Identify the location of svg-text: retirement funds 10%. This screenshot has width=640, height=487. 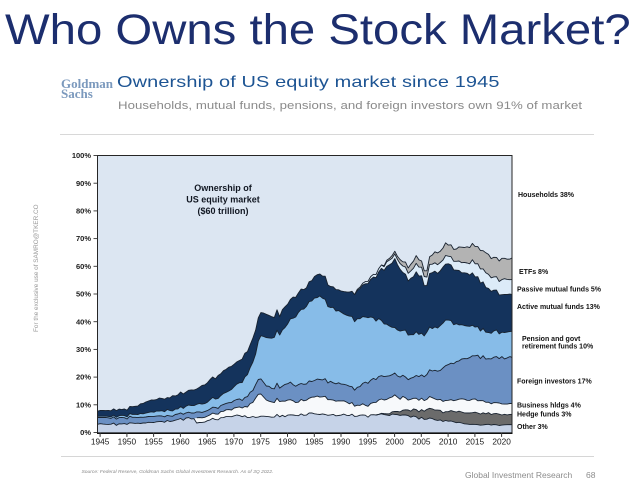
(558, 347).